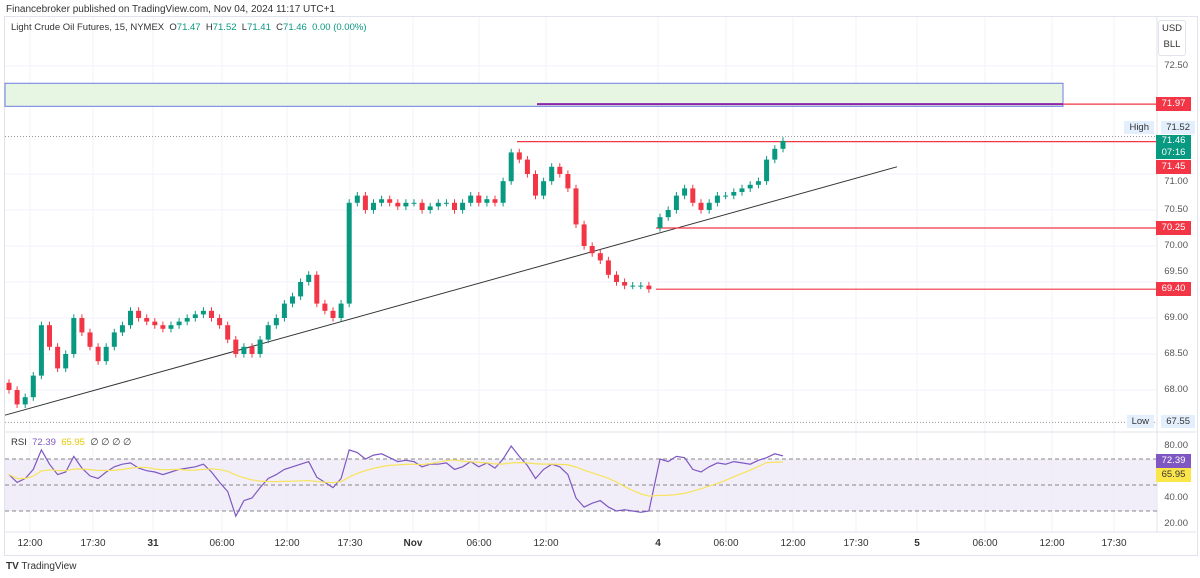  Describe the element at coordinates (534, 94) in the screenshot. I see `supply-zone` at that location.